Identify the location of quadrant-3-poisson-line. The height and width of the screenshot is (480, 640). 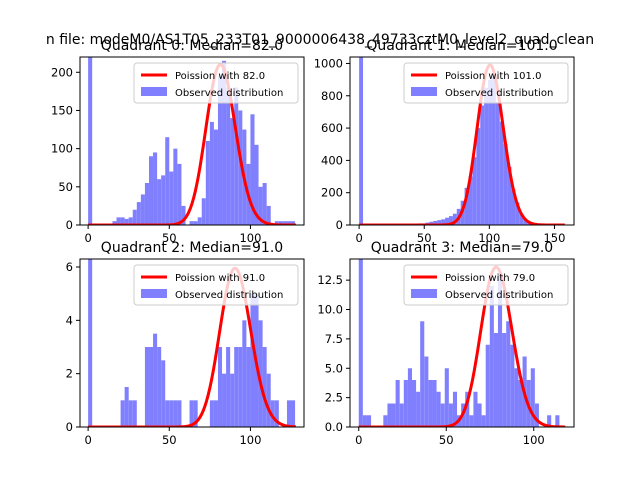
(462, 346).